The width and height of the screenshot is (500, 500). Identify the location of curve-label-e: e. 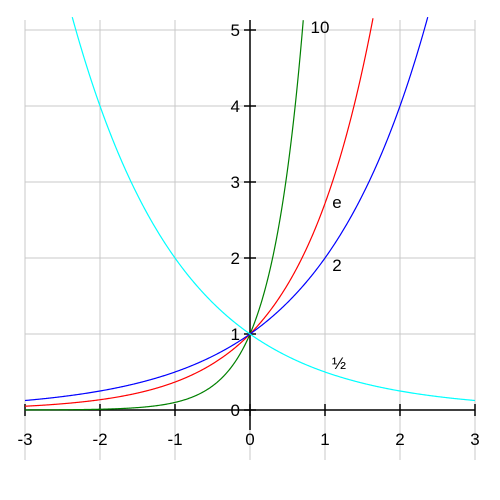
(336, 202).